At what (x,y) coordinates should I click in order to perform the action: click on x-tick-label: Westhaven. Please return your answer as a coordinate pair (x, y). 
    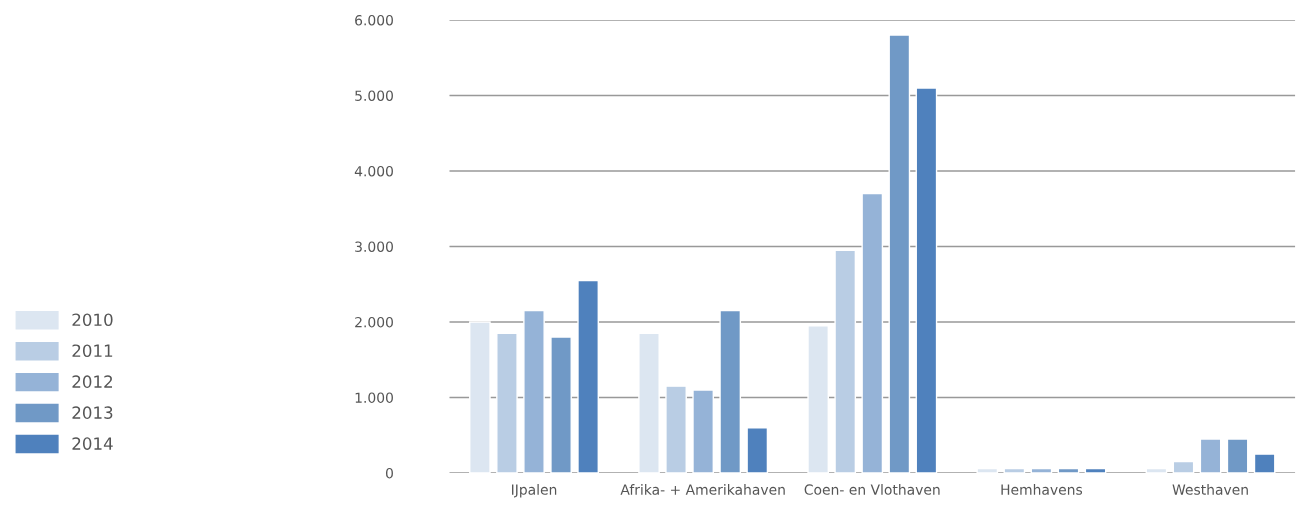
    Looking at the image, I should click on (1210, 489).